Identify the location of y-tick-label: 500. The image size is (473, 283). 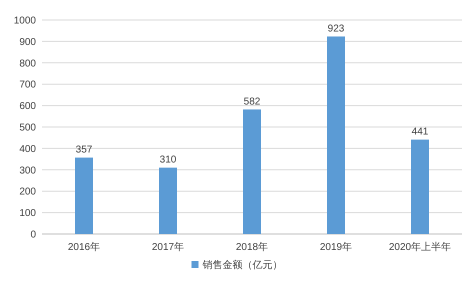
(27, 128).